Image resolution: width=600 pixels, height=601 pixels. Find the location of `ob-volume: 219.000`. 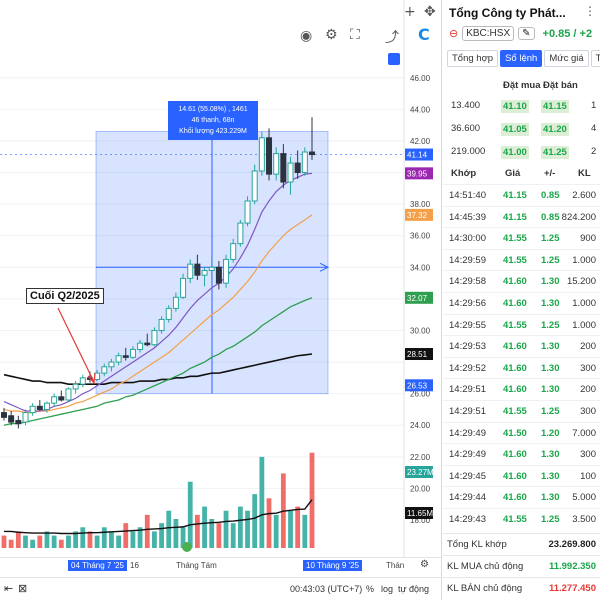

ob-volume: 219.000 is located at coordinates (468, 151).